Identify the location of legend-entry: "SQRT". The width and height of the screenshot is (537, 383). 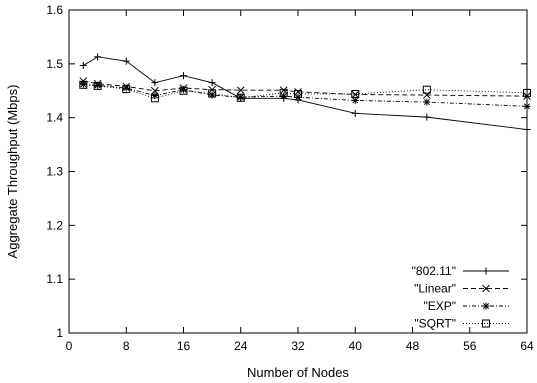
(461, 324).